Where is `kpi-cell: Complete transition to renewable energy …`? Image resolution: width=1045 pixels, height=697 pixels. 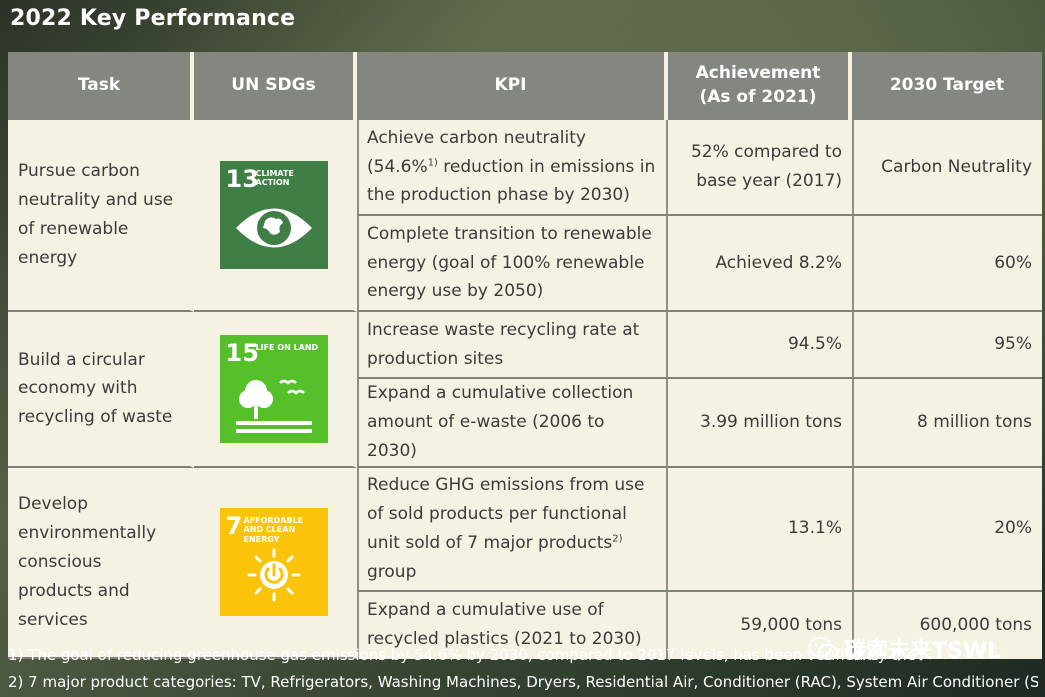 kpi-cell: Complete transition to renewable energy … is located at coordinates (512, 264).